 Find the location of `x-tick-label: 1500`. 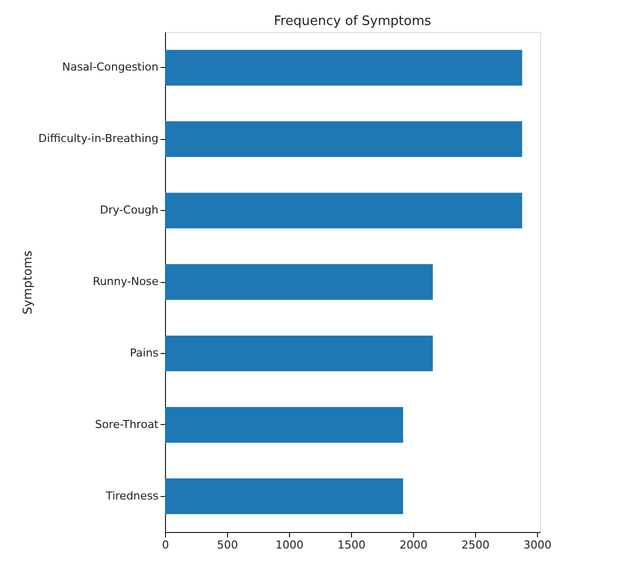

x-tick-label: 1500 is located at coordinates (352, 545).